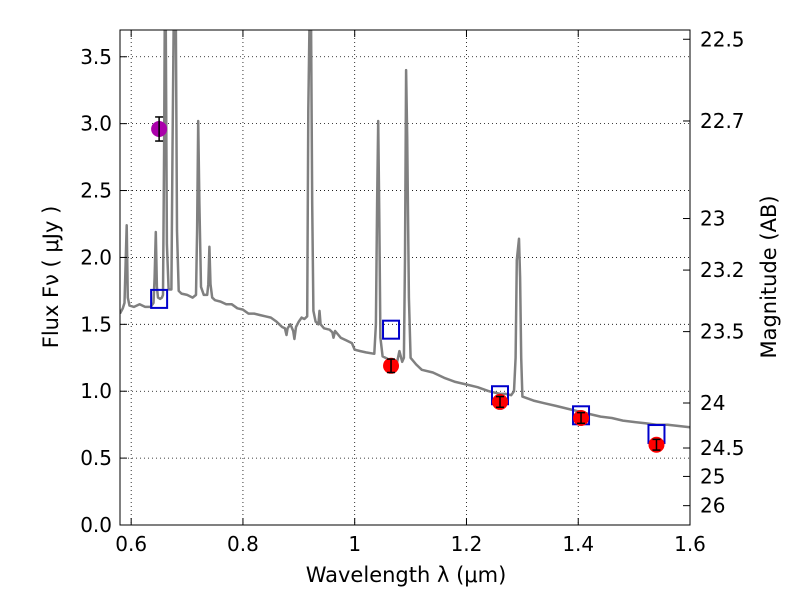  I want to click on x-tick-label: 1, so click(354, 544).